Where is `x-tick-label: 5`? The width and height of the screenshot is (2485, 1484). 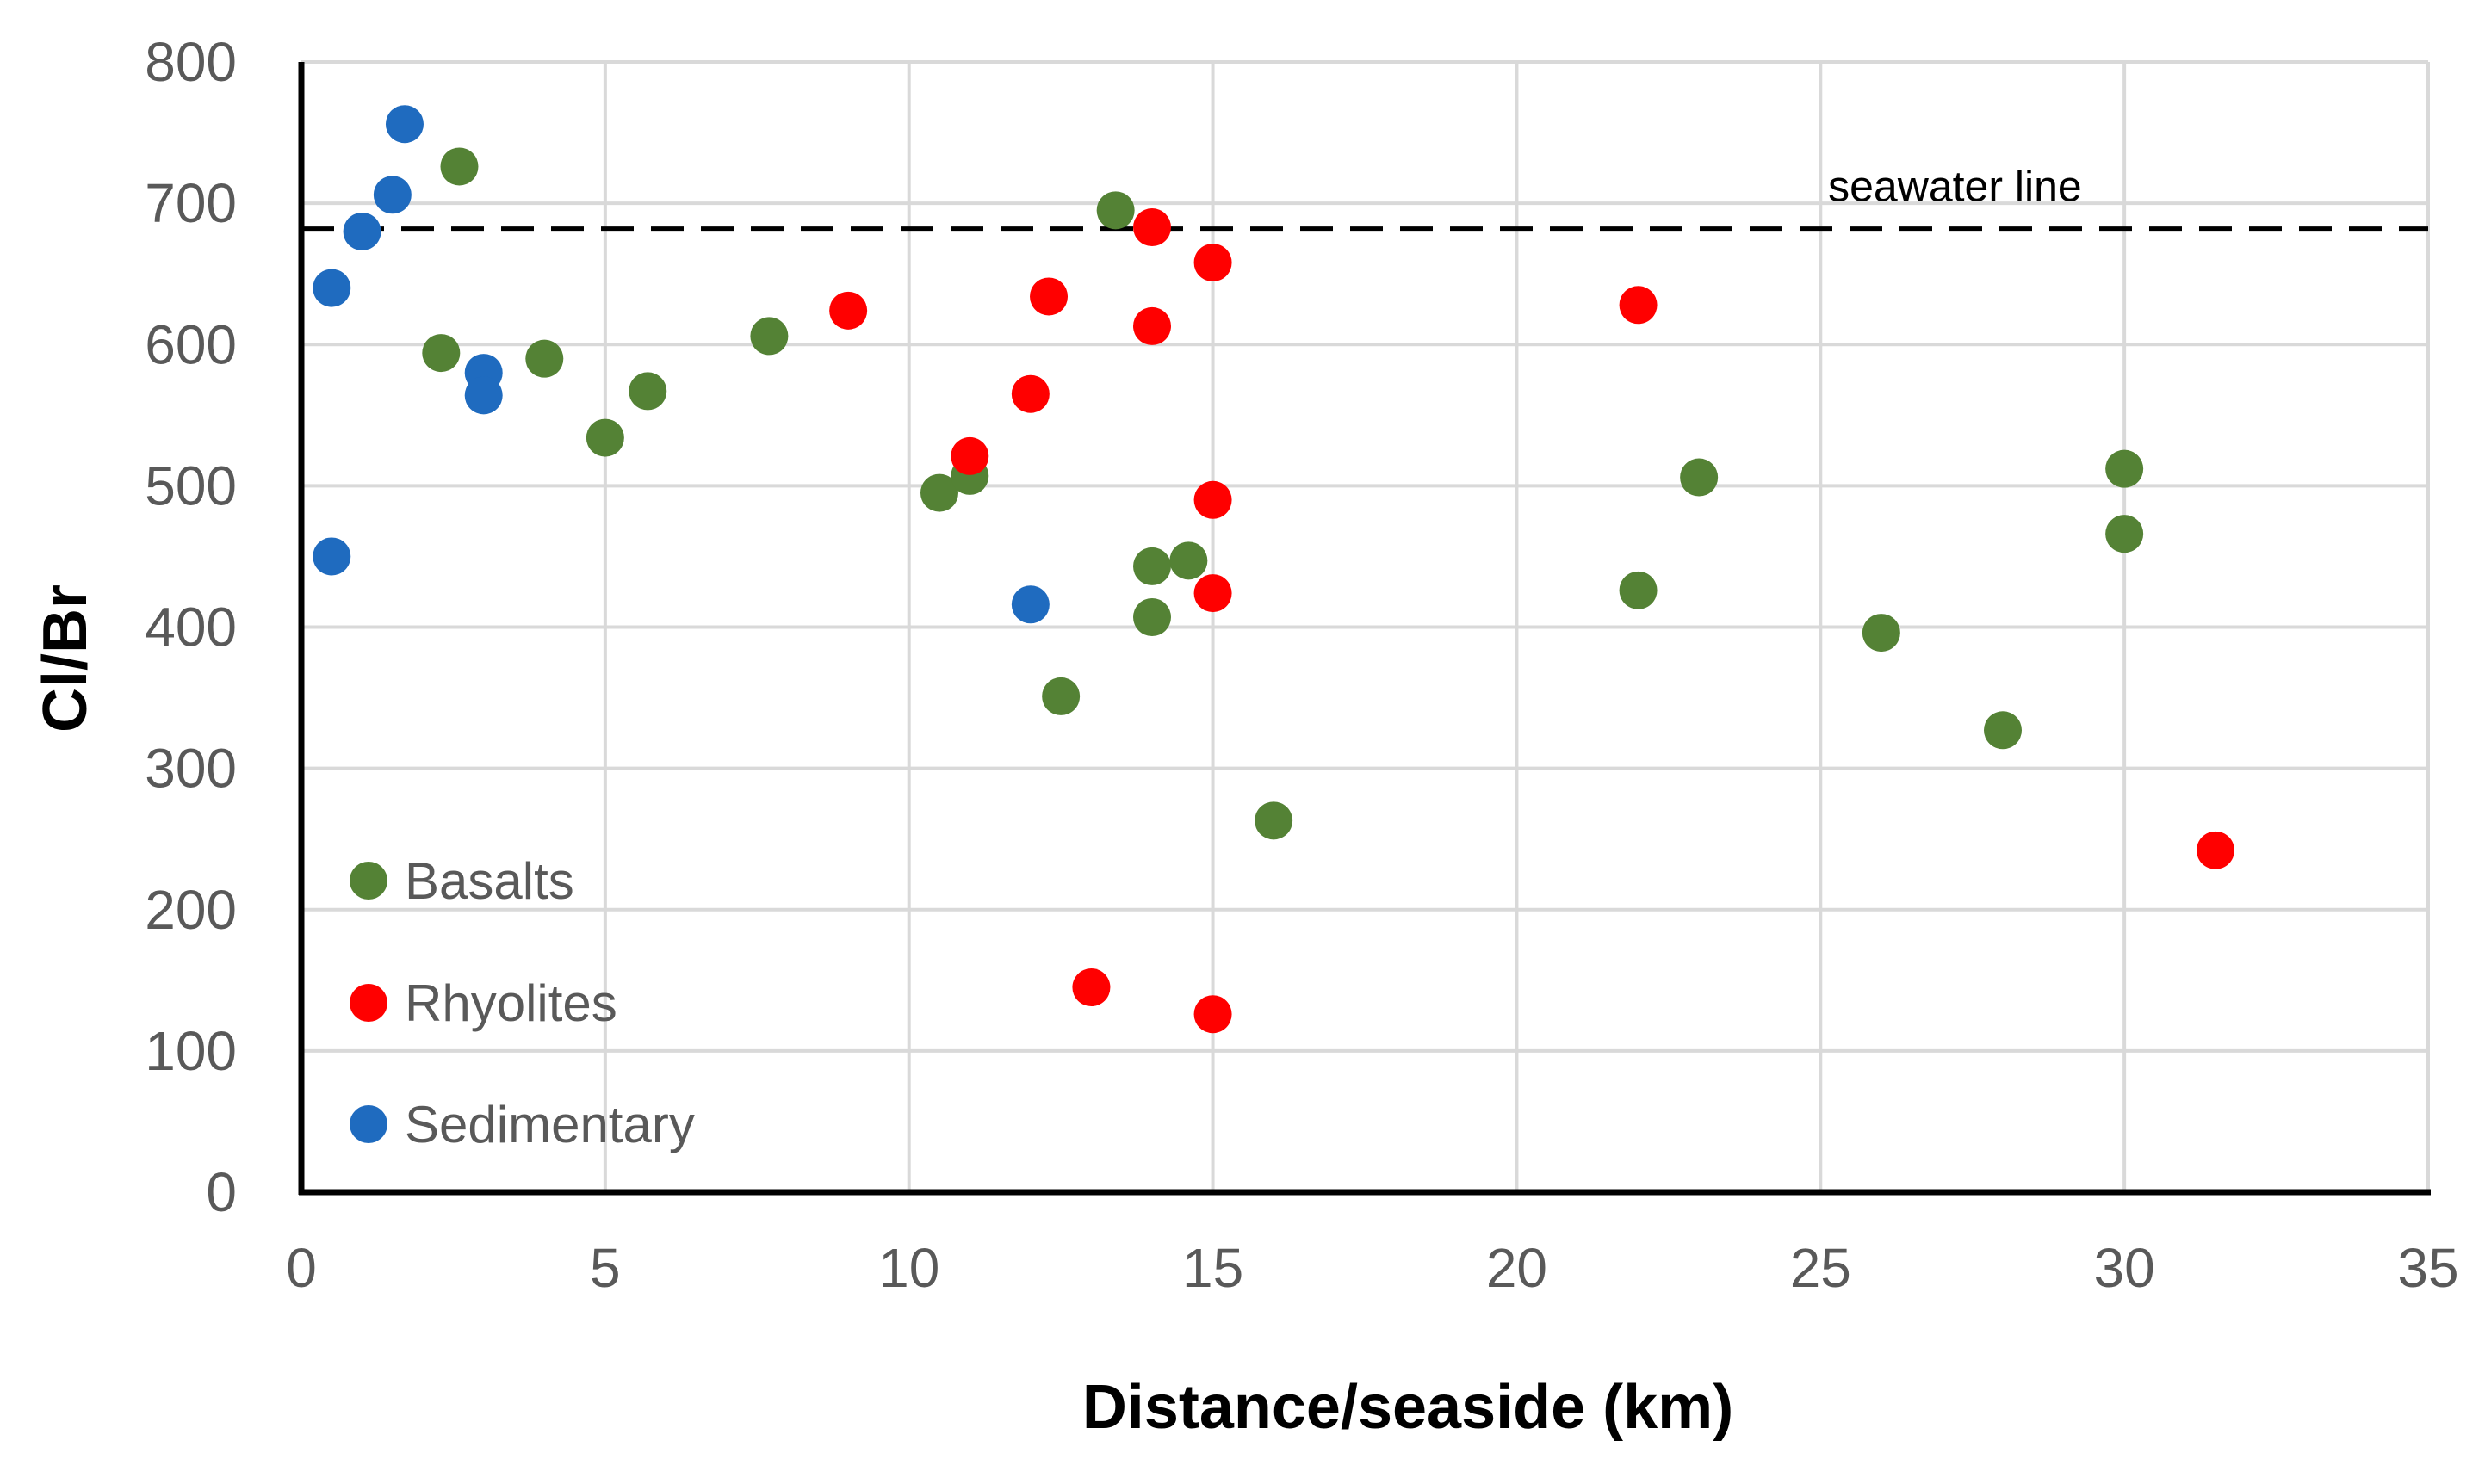 x-tick-label: 5 is located at coordinates (606, 1268).